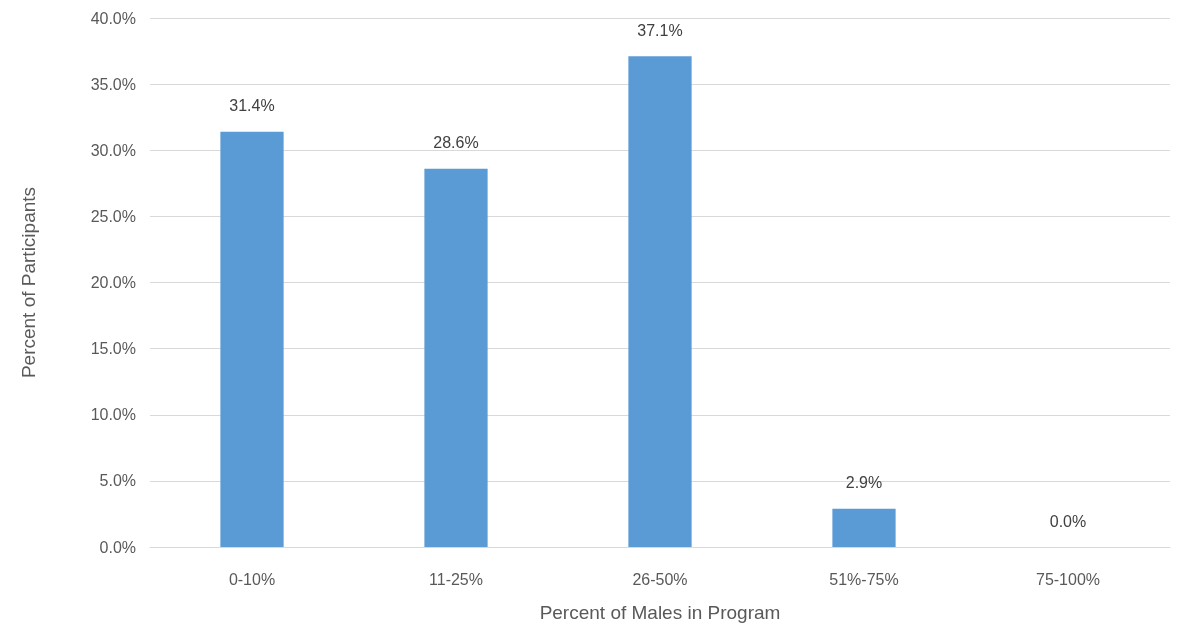  What do you see at coordinates (113, 18) in the screenshot?
I see `y-tick-label: 40.0%` at bounding box center [113, 18].